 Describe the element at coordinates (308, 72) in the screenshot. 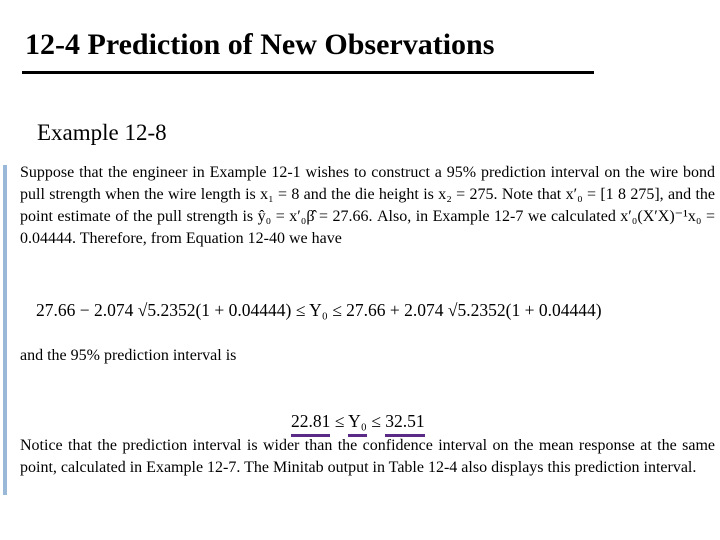

I see `title-rule` at that location.